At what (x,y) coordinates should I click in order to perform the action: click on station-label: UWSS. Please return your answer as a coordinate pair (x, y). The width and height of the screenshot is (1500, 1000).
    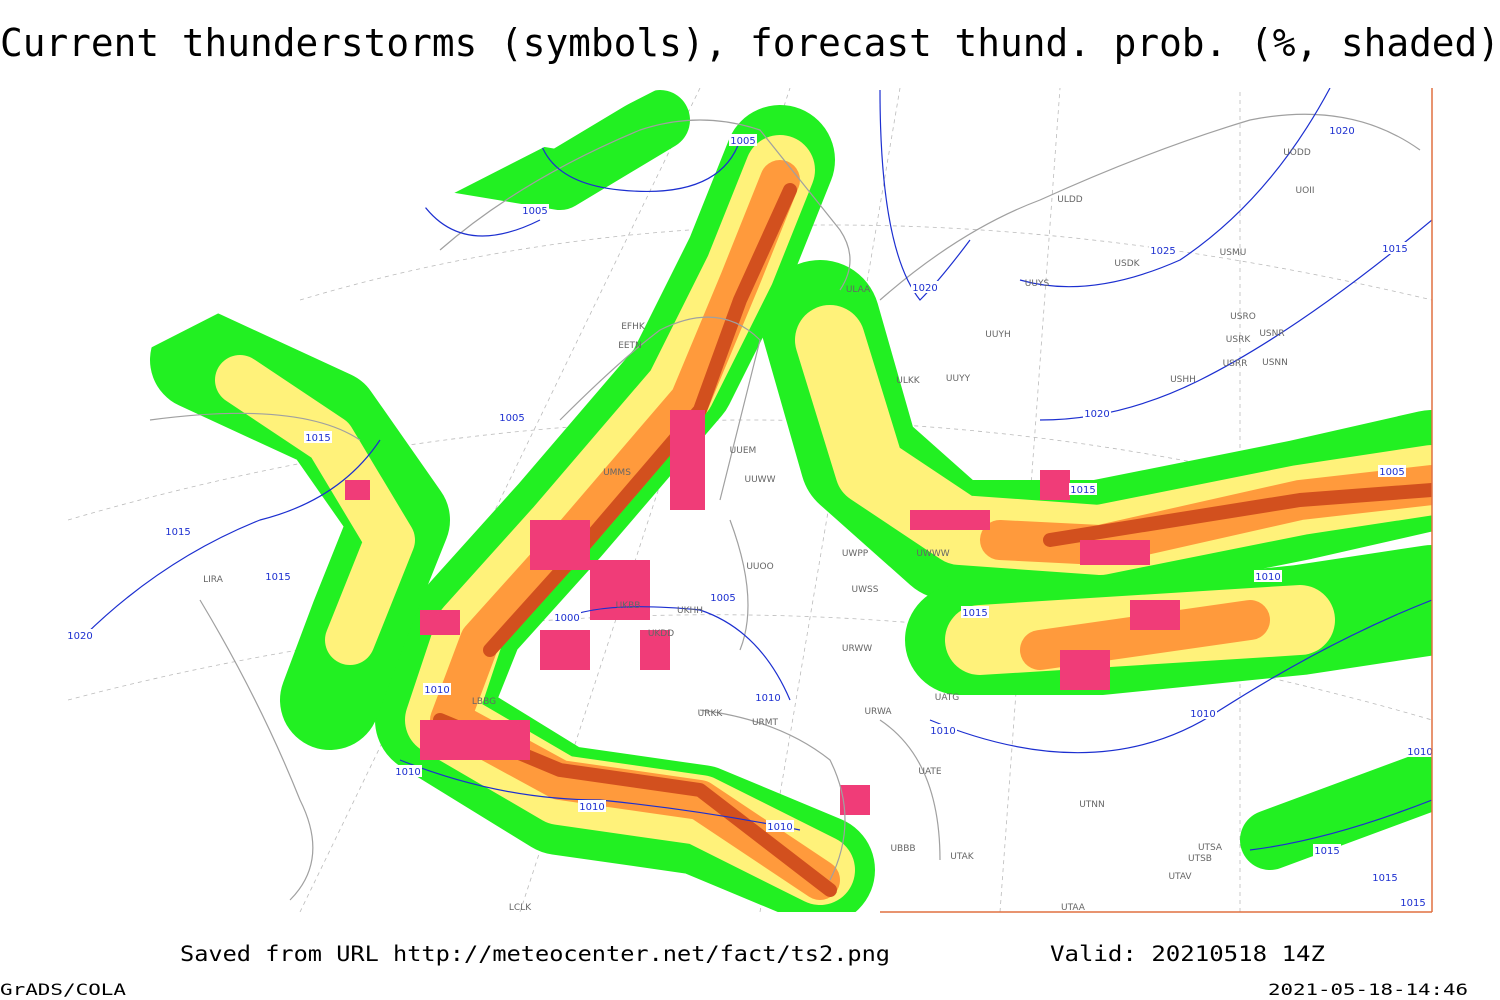
    Looking at the image, I should click on (865, 590).